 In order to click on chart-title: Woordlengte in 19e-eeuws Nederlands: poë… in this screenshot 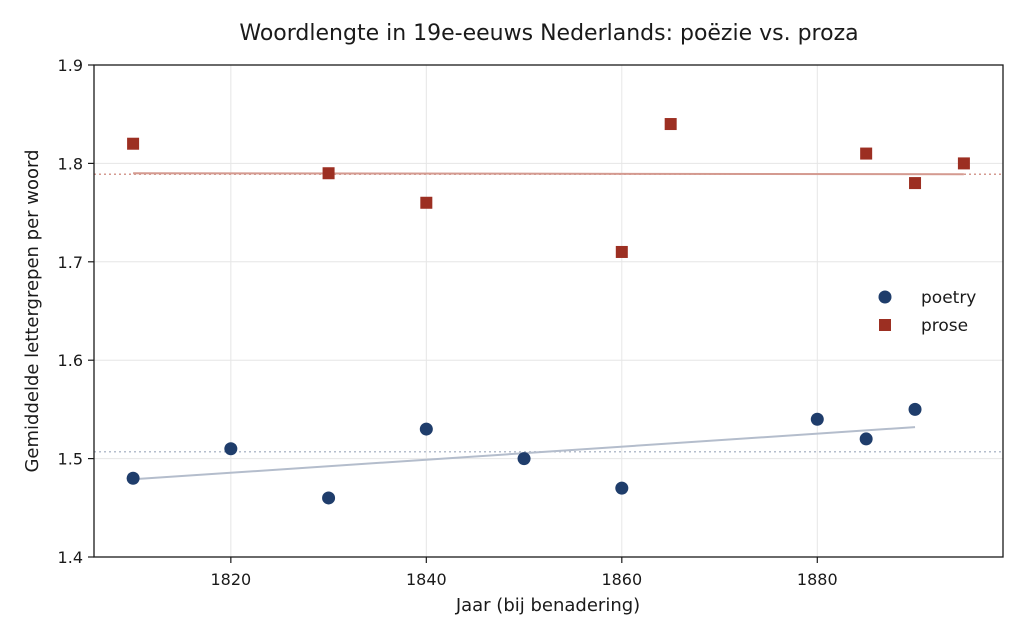, I will do `click(548, 33)`.